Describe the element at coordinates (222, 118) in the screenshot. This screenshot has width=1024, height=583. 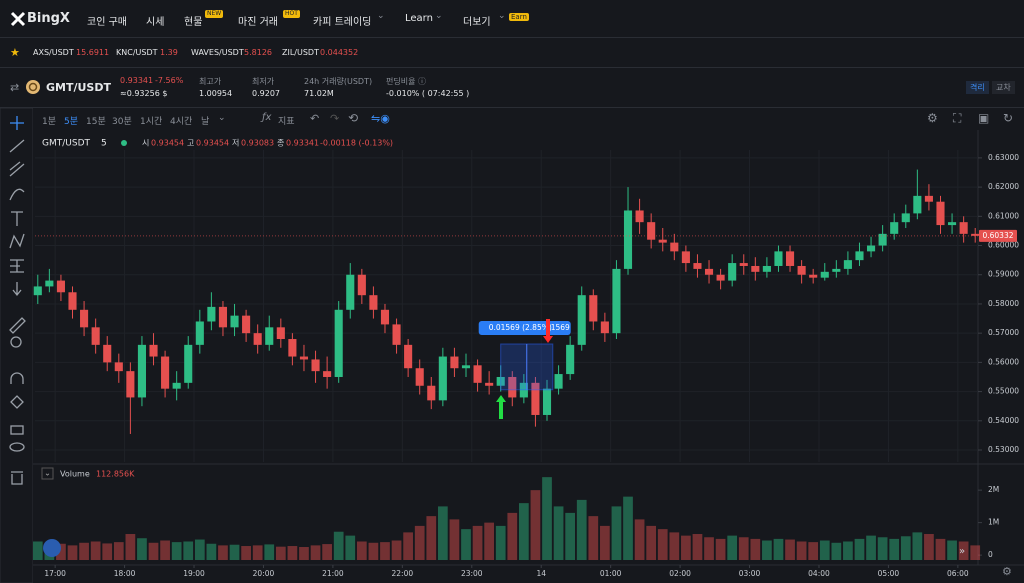
I see `dropdown-icon: ⌄` at that location.